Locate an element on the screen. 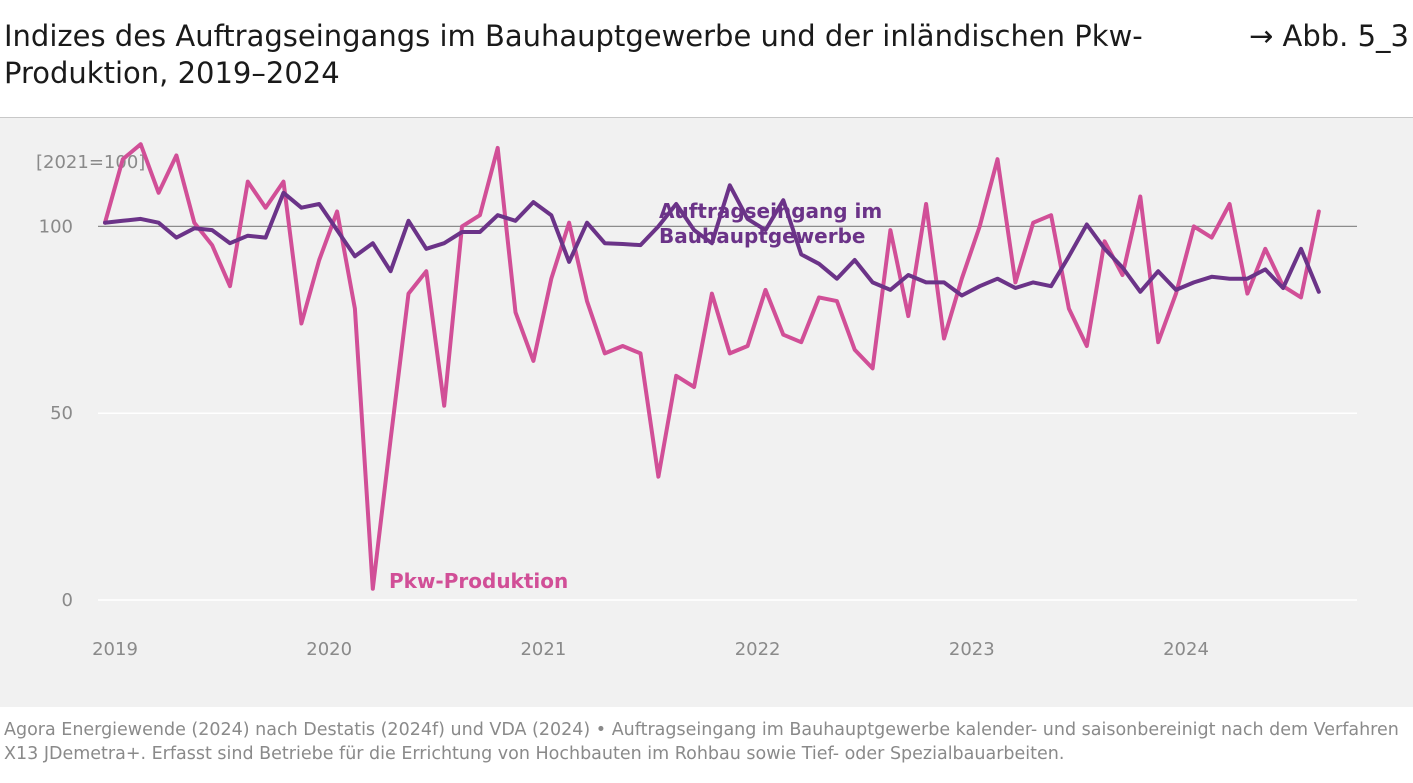 This screenshot has height=783, width=1413. y-tick-labels: 0 50 100 is located at coordinates (56, 413).